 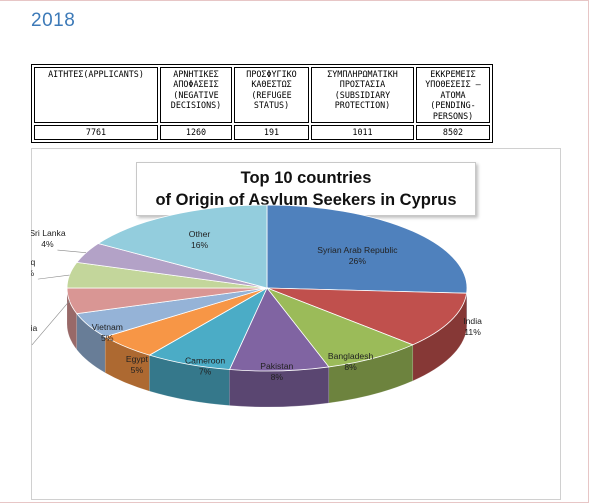 I want to click on slice-value-other: 16%, so click(x=200, y=245).